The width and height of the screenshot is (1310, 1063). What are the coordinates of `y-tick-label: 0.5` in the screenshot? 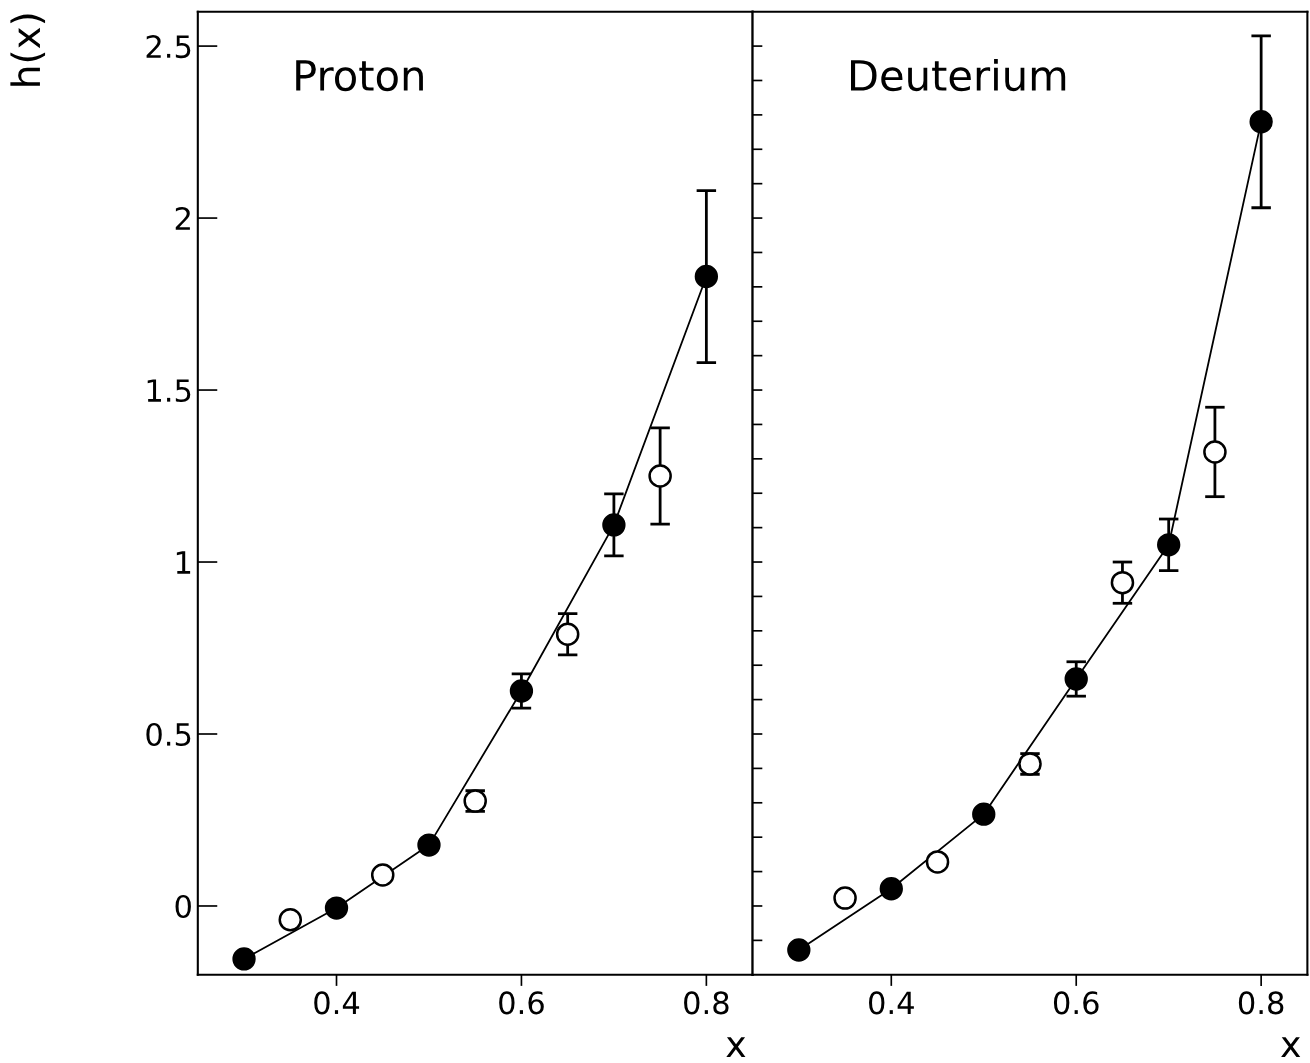 It's located at (168, 734).